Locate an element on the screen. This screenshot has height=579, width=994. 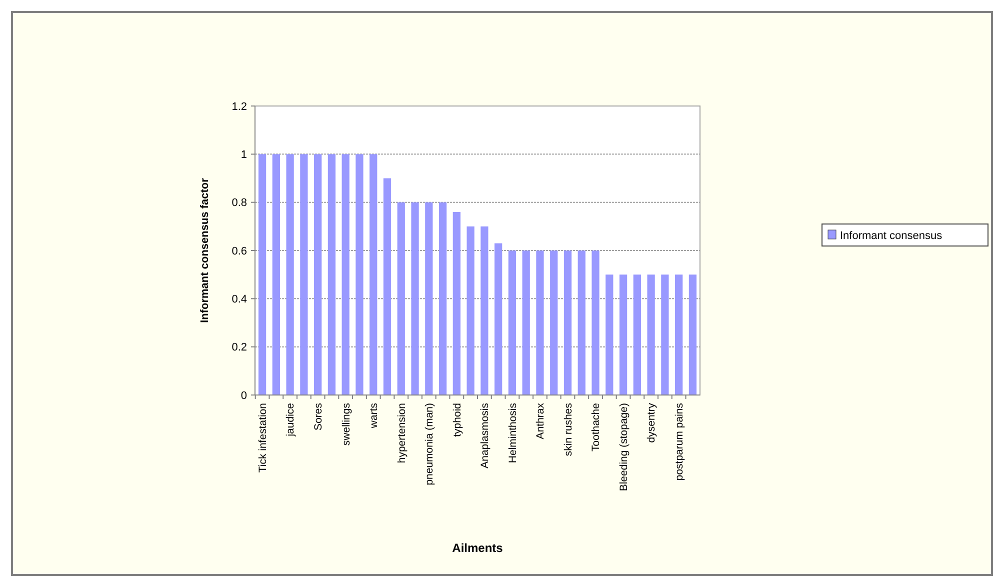
x-tick-label: Anaplasmosis is located at coordinates (485, 435).